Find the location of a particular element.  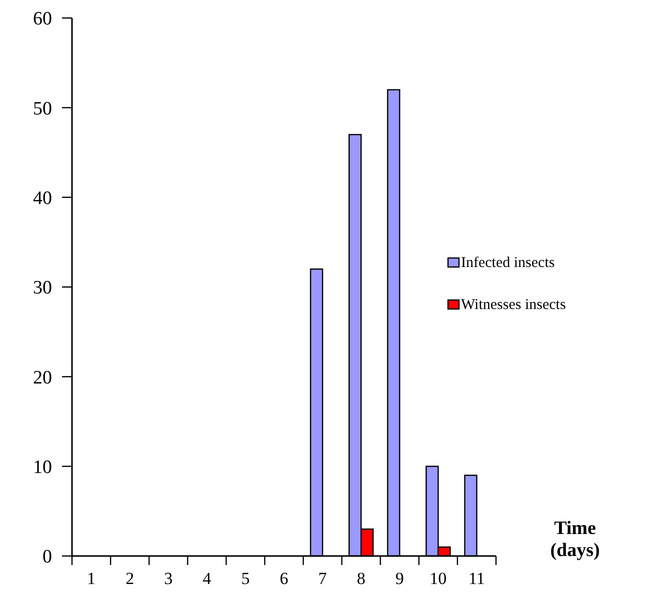

x-tick-label: 3 is located at coordinates (168, 578).